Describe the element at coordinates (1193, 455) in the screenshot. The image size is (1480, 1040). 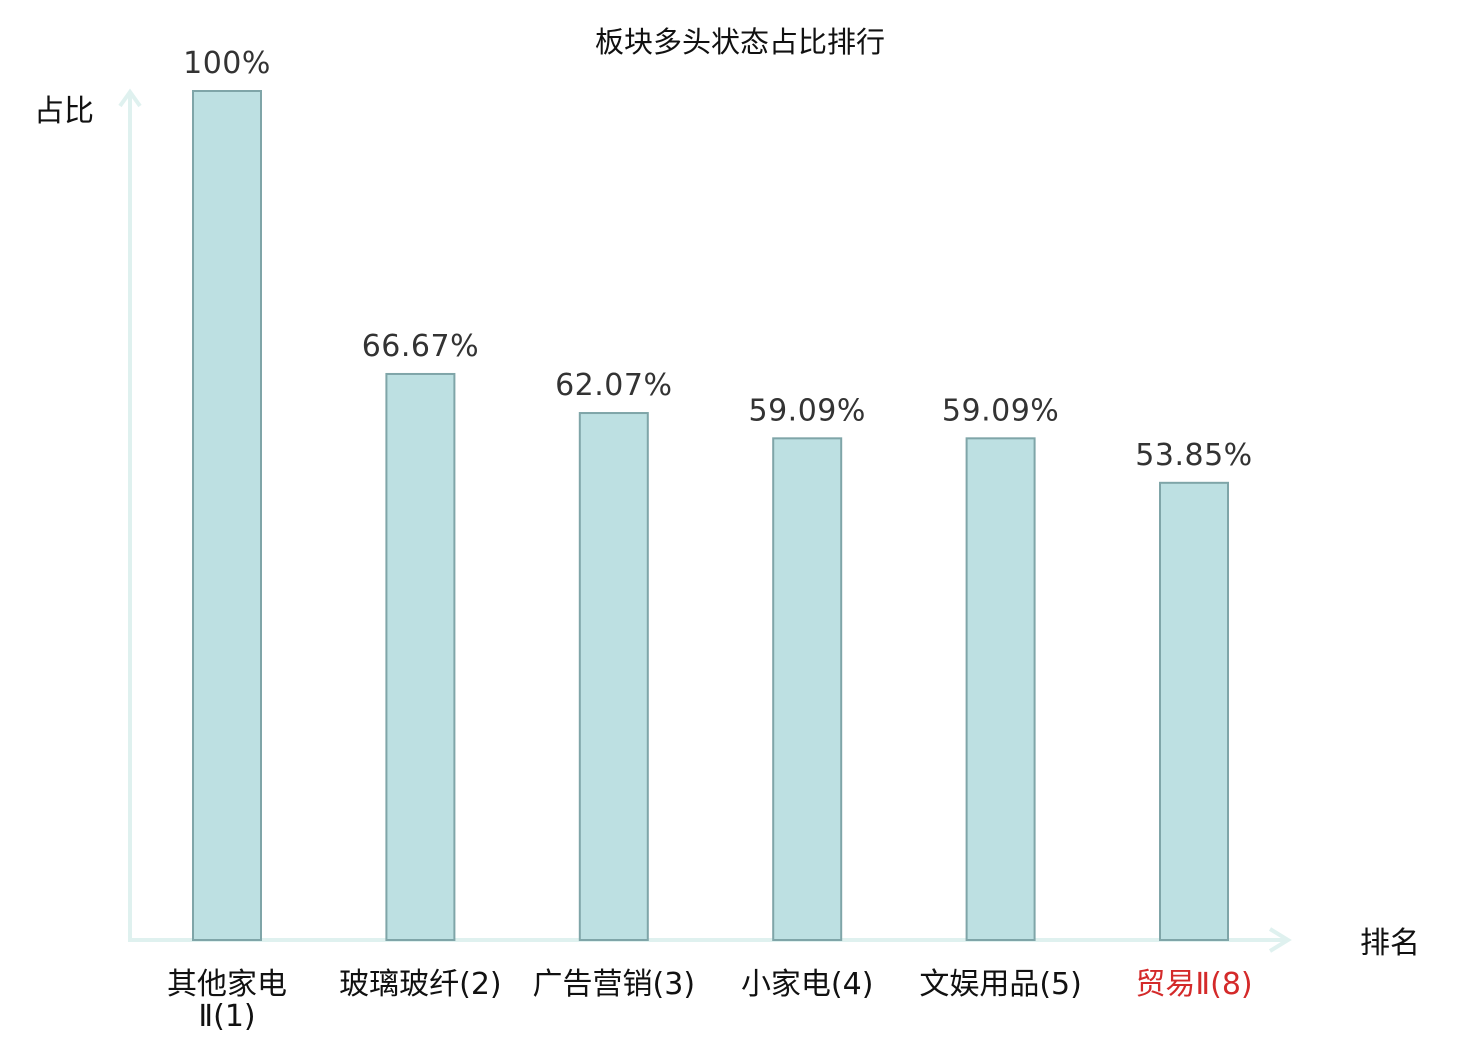
I see `value-label-6: 53.85%` at that location.